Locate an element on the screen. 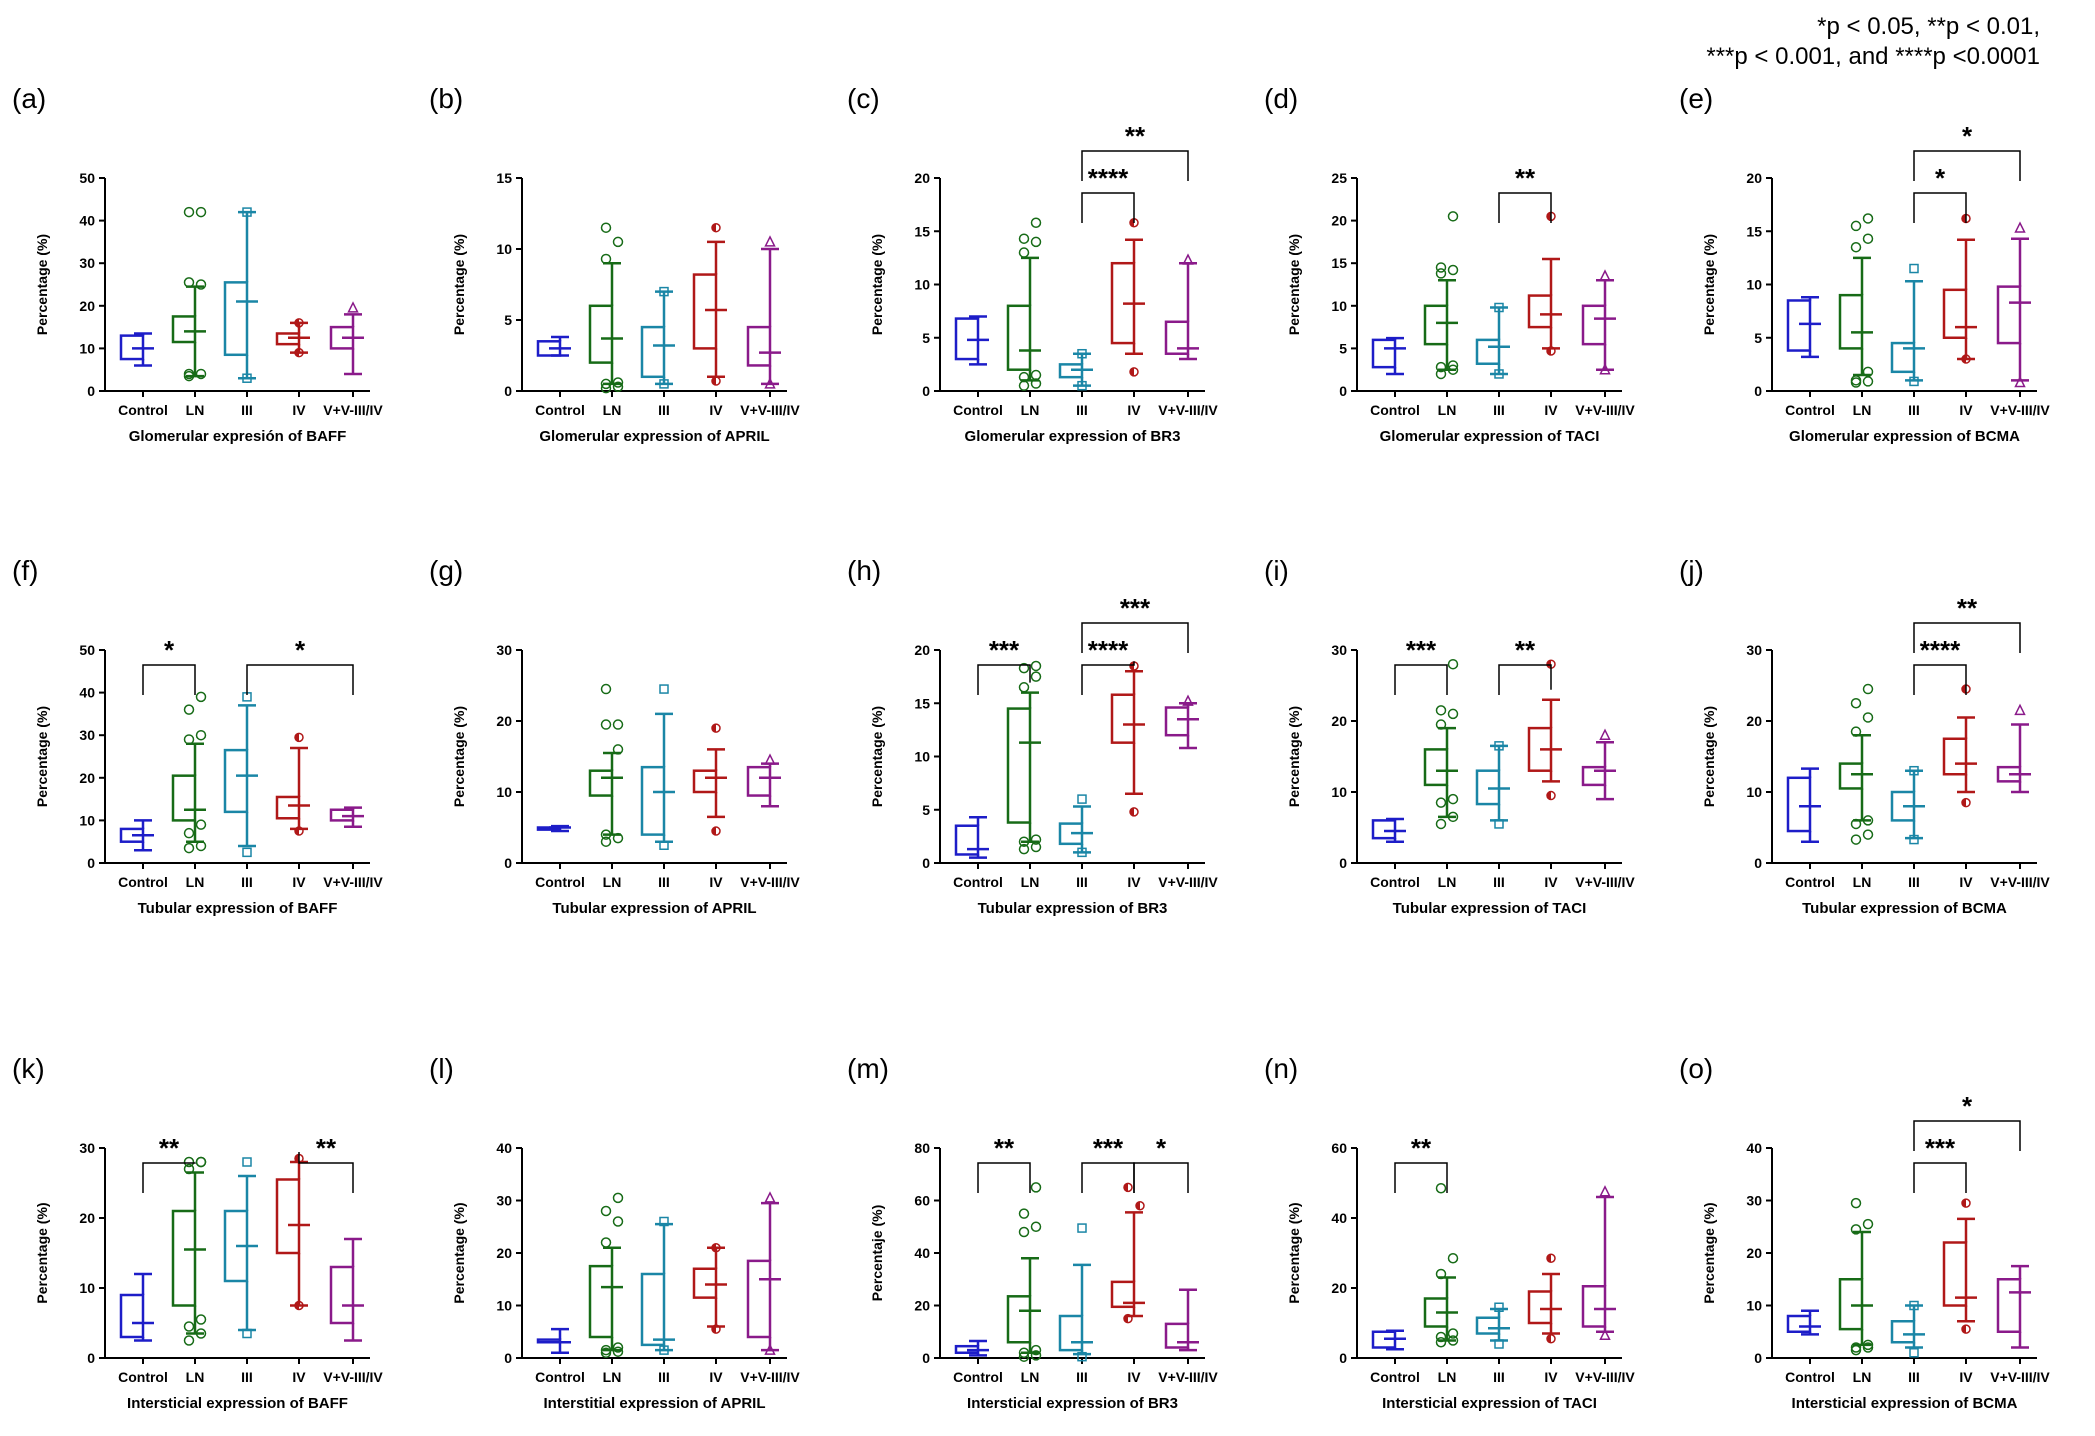  significance-stars: **** is located at coordinates (1108, 650).